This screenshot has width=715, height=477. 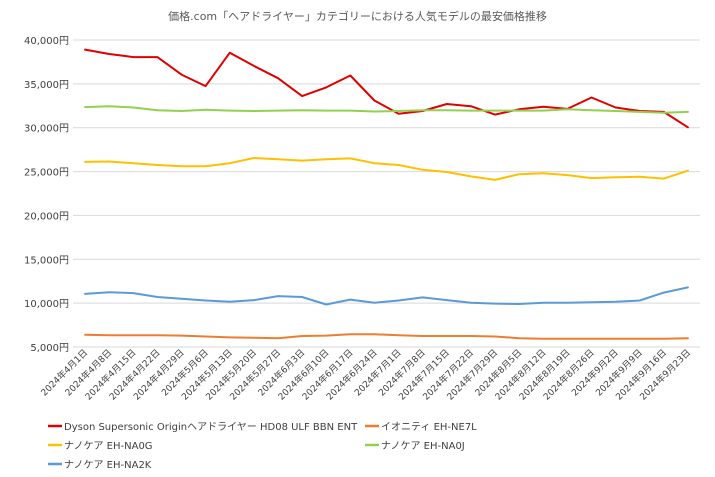 I want to click on y-tick-label: 35,000円, so click(x=46, y=85).